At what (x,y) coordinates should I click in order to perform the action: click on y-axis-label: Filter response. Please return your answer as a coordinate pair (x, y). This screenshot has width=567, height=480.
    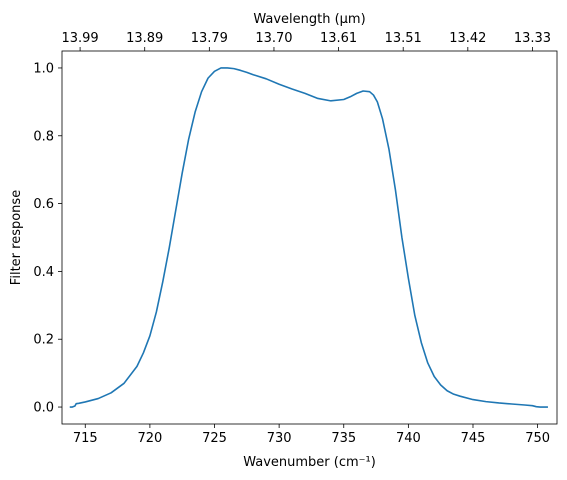
    Looking at the image, I should click on (16, 237).